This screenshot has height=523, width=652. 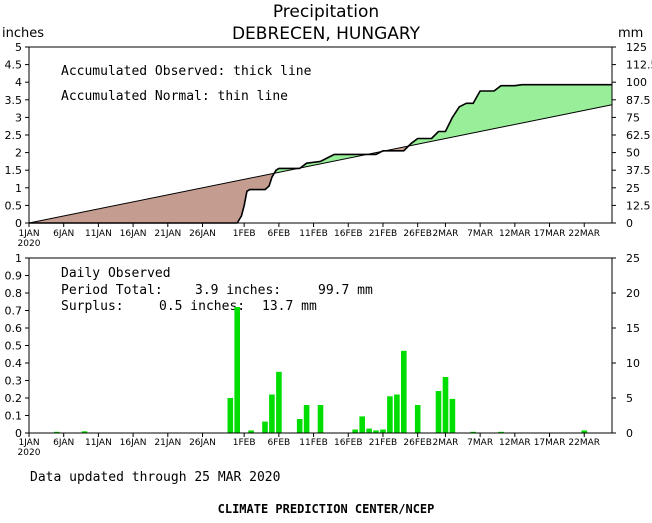 What do you see at coordinates (14, 346) in the screenshot?
I see `bottom-ytick-left-label: 0.5` at bounding box center [14, 346].